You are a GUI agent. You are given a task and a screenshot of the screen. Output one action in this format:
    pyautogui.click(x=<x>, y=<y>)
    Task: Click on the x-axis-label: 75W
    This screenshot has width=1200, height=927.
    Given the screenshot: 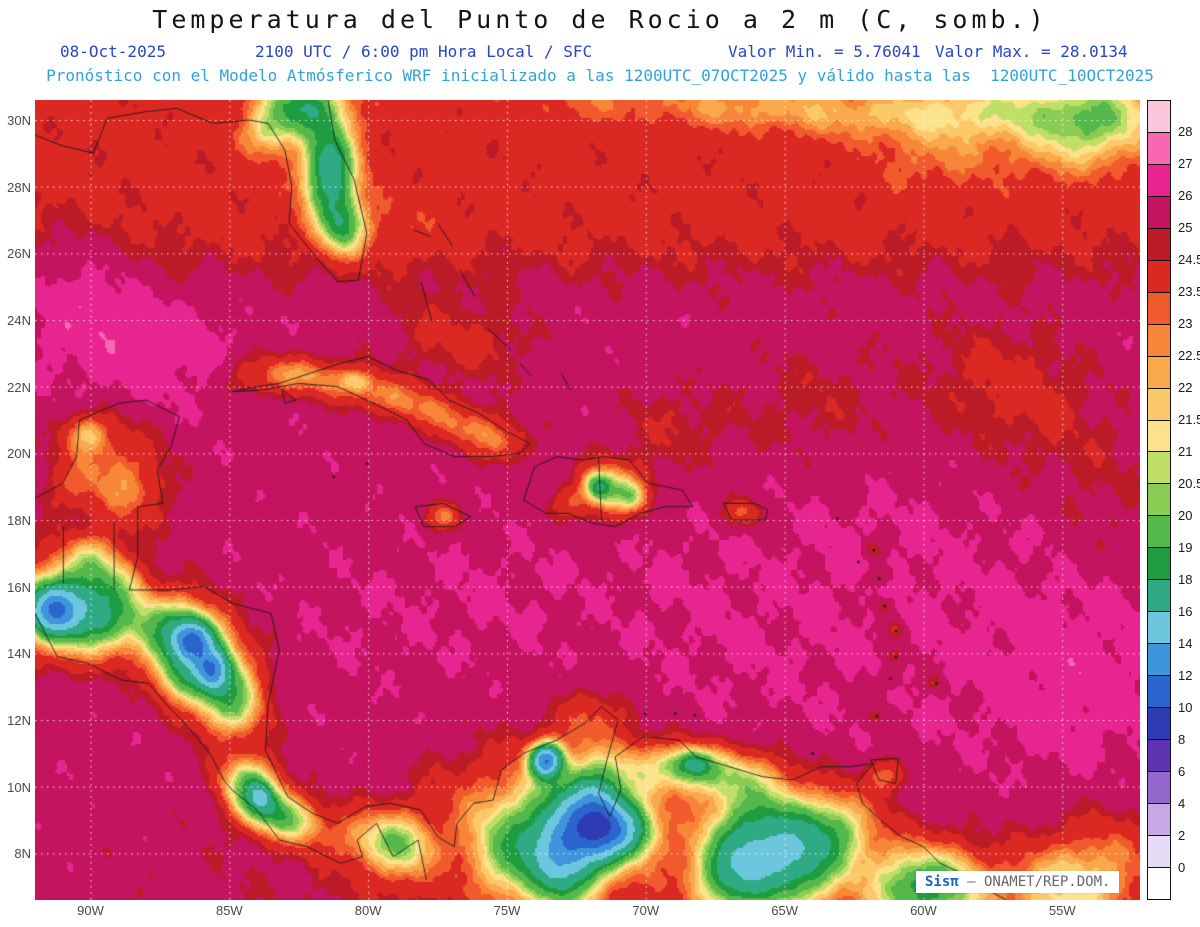 What is the action you would take?
    pyautogui.click(x=507, y=910)
    